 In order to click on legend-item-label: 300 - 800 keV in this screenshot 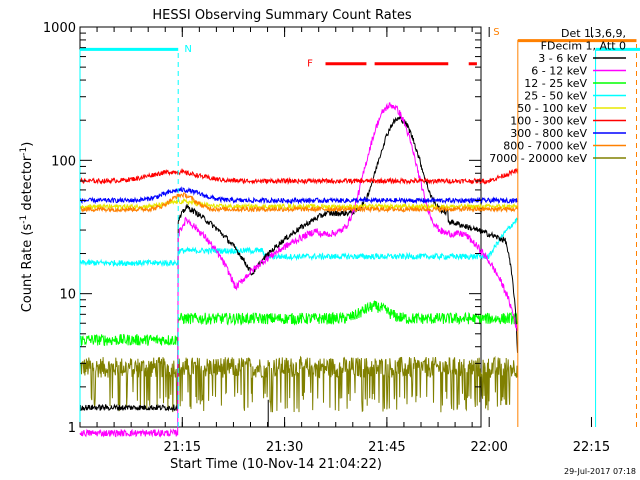, I will do `click(548, 133)`.